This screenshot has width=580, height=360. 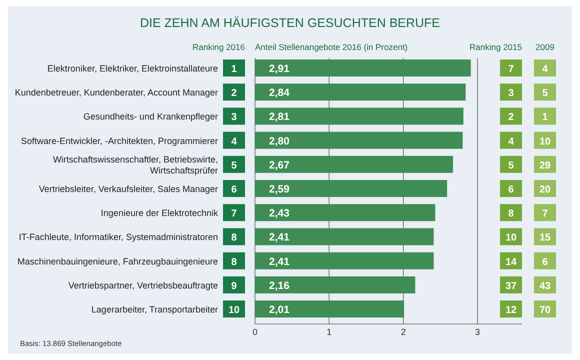 I want to click on data-label: 20, so click(x=545, y=190).